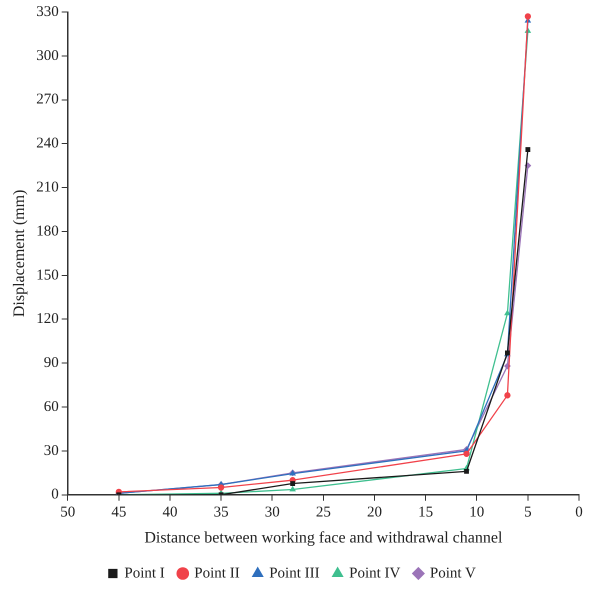 The width and height of the screenshot is (593, 601). What do you see at coordinates (51, 406) in the screenshot?
I see `y-tick-label: 60` at bounding box center [51, 406].